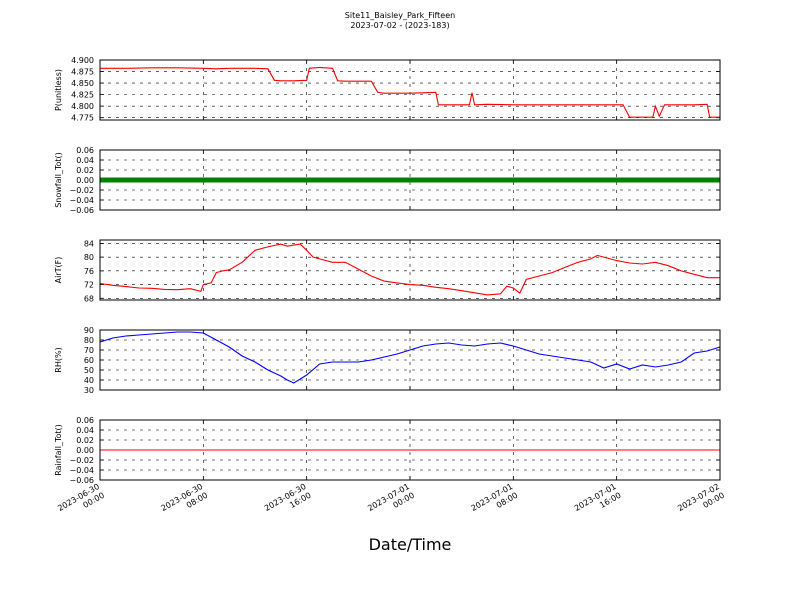 This screenshot has height=604, width=800. Describe the element at coordinates (82, 60) in the screenshot. I see `y-tick-label: 4.900` at that location.